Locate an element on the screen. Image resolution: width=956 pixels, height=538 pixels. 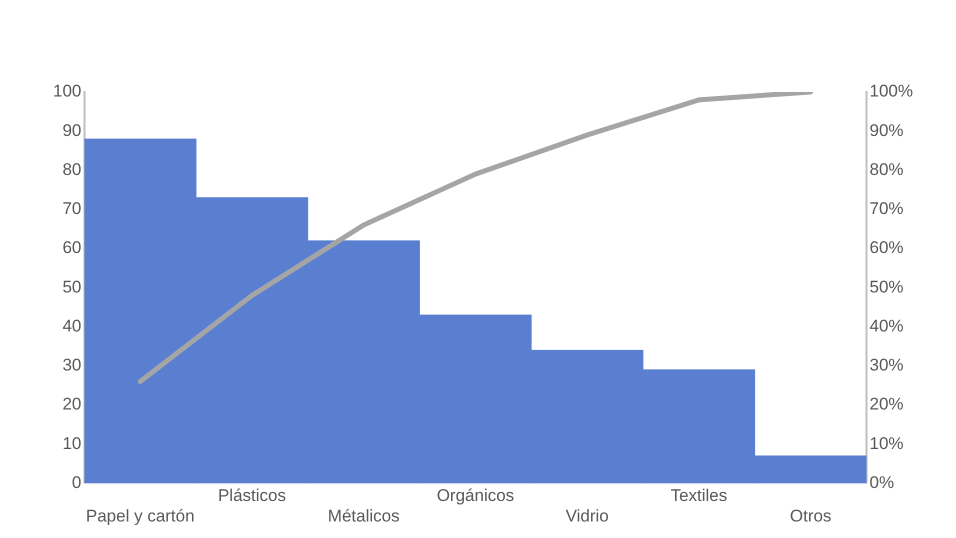
y2-tick-label: 40% is located at coordinates (887, 326).